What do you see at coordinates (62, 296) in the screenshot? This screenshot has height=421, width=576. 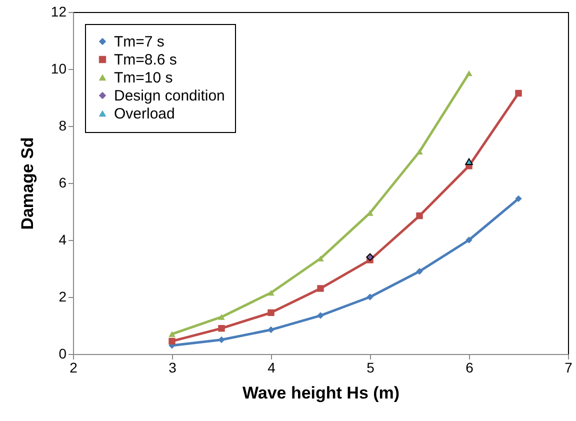 I see `y-tick-label: 2` at bounding box center [62, 296].